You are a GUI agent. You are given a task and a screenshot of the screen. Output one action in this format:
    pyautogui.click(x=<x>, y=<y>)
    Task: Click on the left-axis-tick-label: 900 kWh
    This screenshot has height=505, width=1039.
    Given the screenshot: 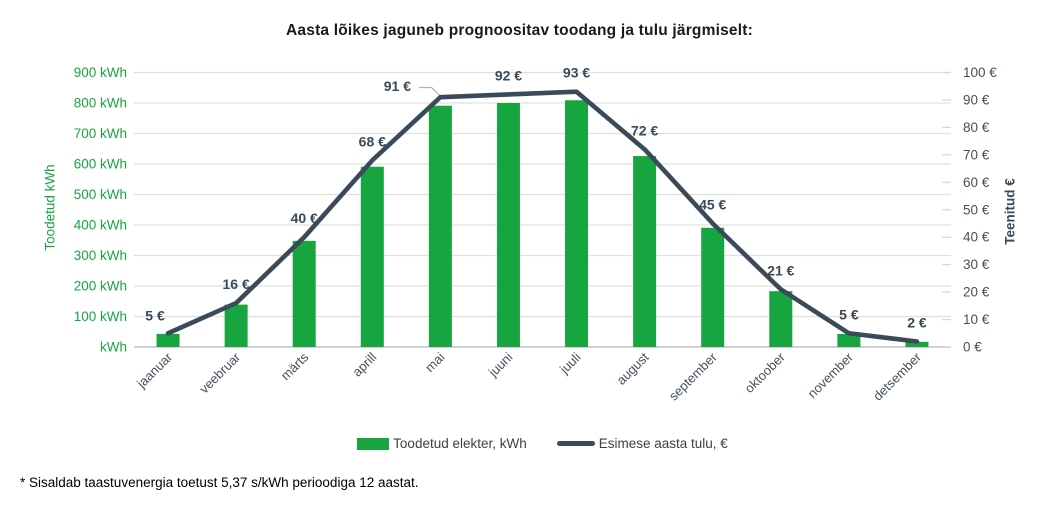 What is the action you would take?
    pyautogui.click(x=100, y=72)
    